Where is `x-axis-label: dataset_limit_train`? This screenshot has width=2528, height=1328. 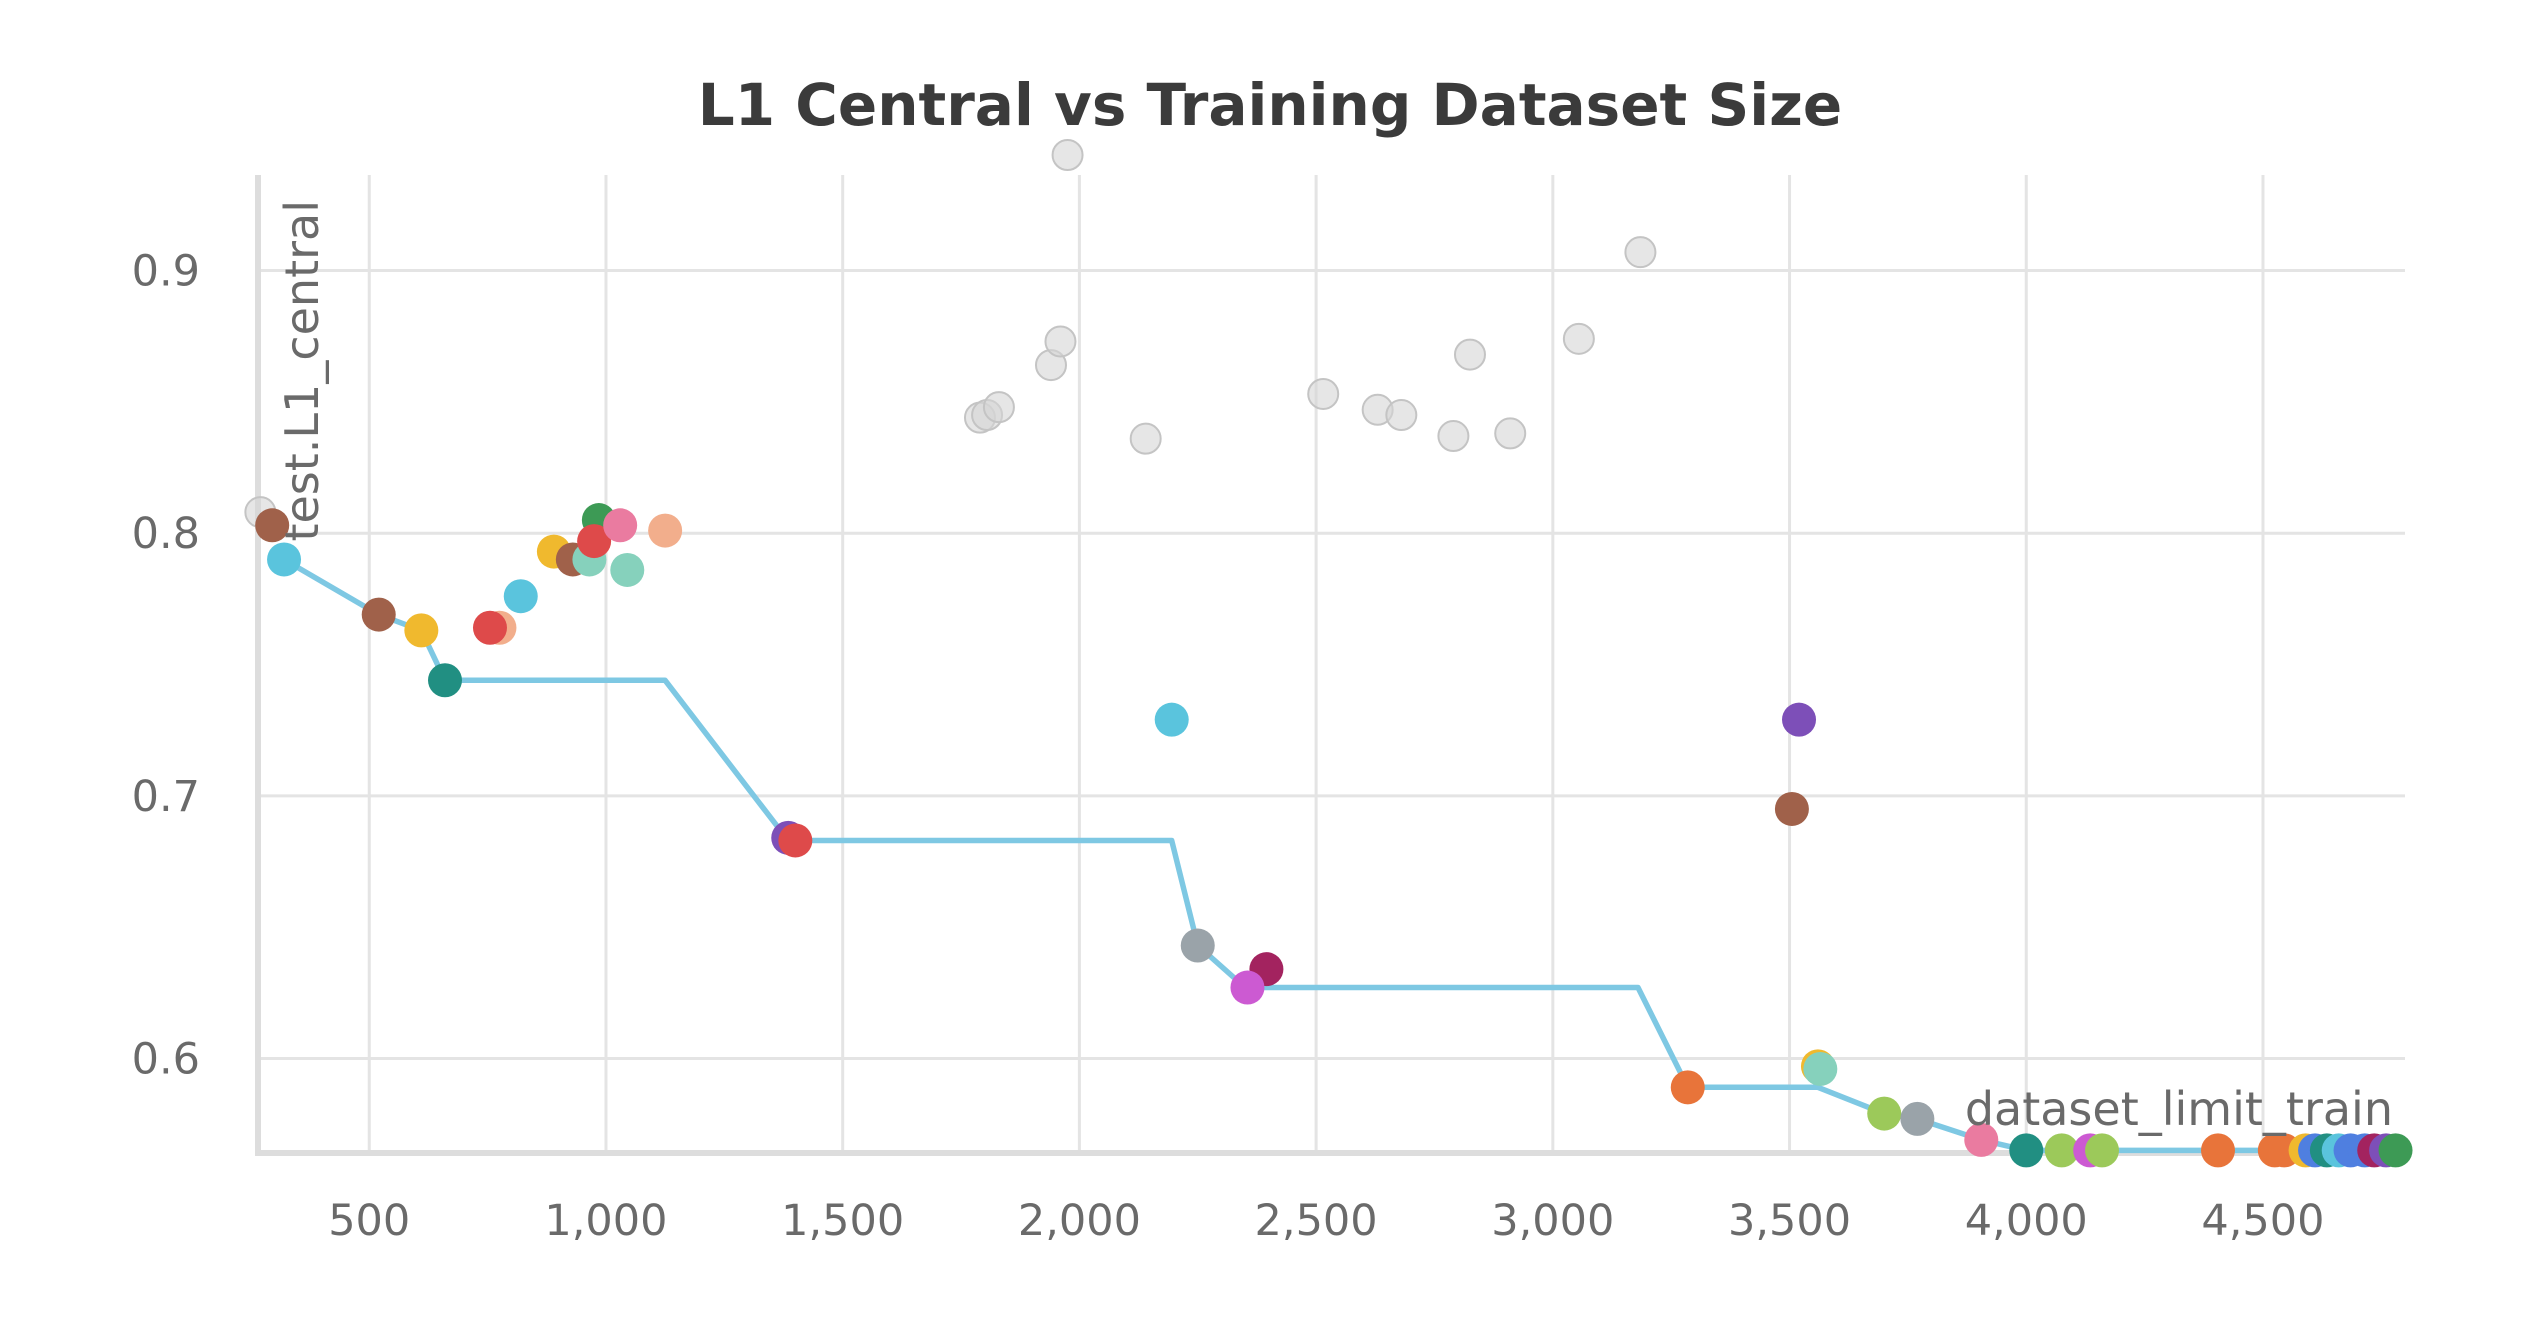 x-axis-label: dataset_limit_train is located at coordinates (2179, 1109).